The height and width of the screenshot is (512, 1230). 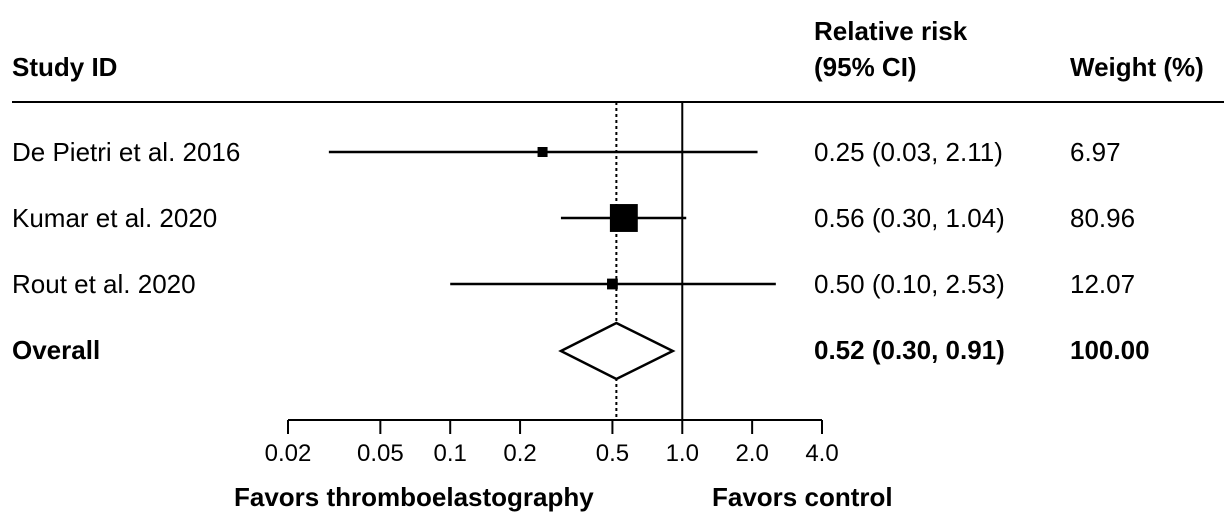 I want to click on study-ci: 0.56 (0.30, 1.04), so click(x=909, y=218).